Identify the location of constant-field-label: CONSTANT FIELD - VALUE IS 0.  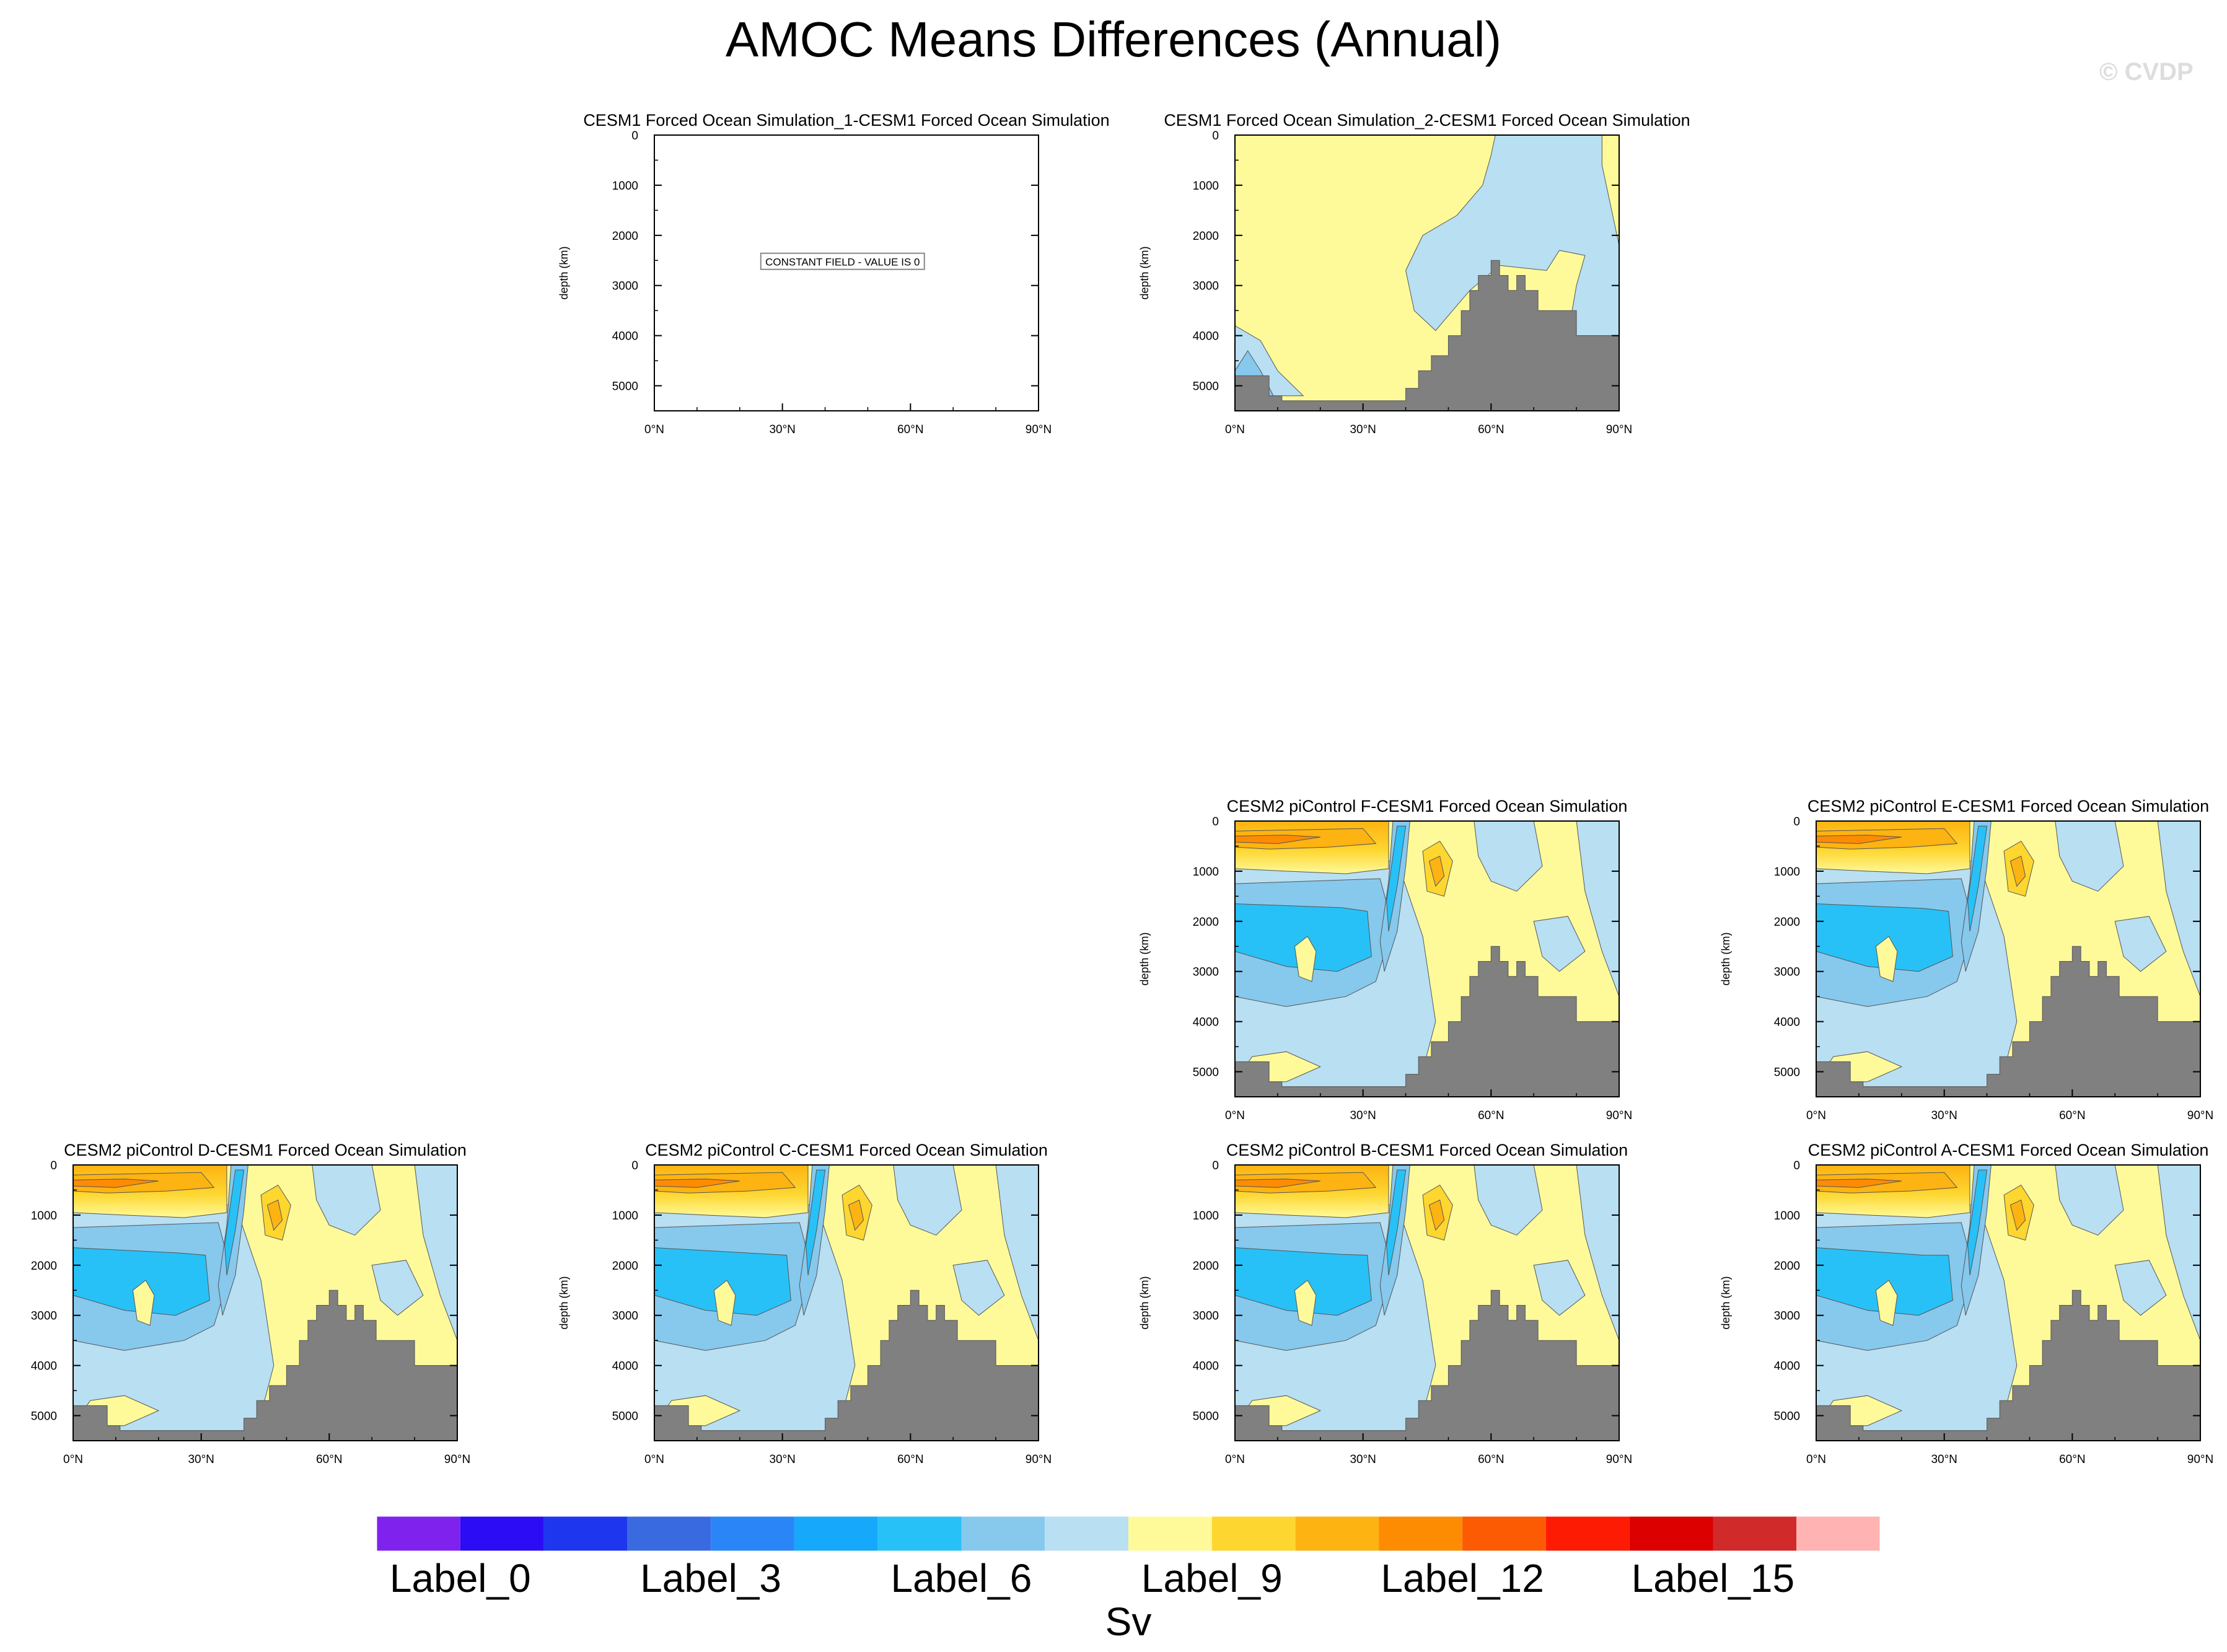
(842, 262).